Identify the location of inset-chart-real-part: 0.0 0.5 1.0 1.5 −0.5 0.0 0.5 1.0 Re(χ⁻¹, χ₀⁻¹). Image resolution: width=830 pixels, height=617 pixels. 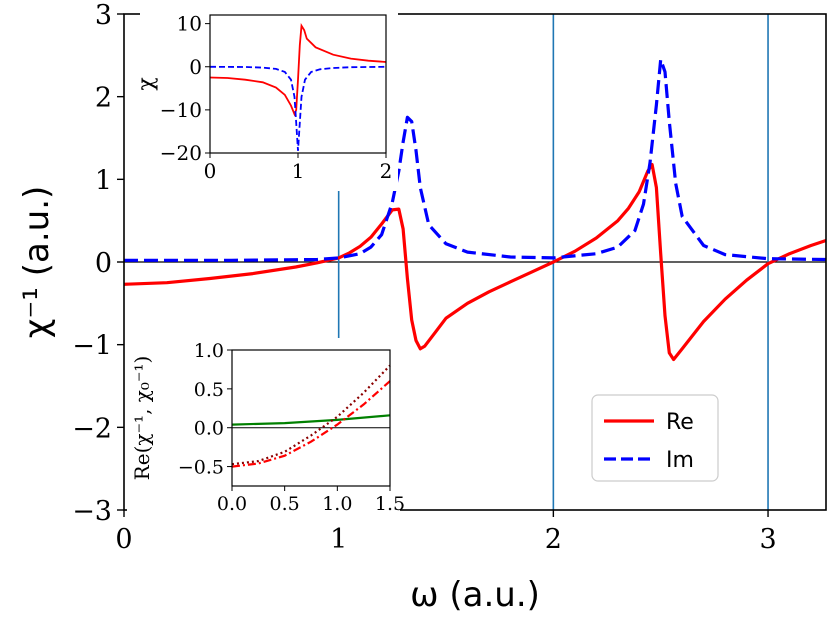
(266, 428).